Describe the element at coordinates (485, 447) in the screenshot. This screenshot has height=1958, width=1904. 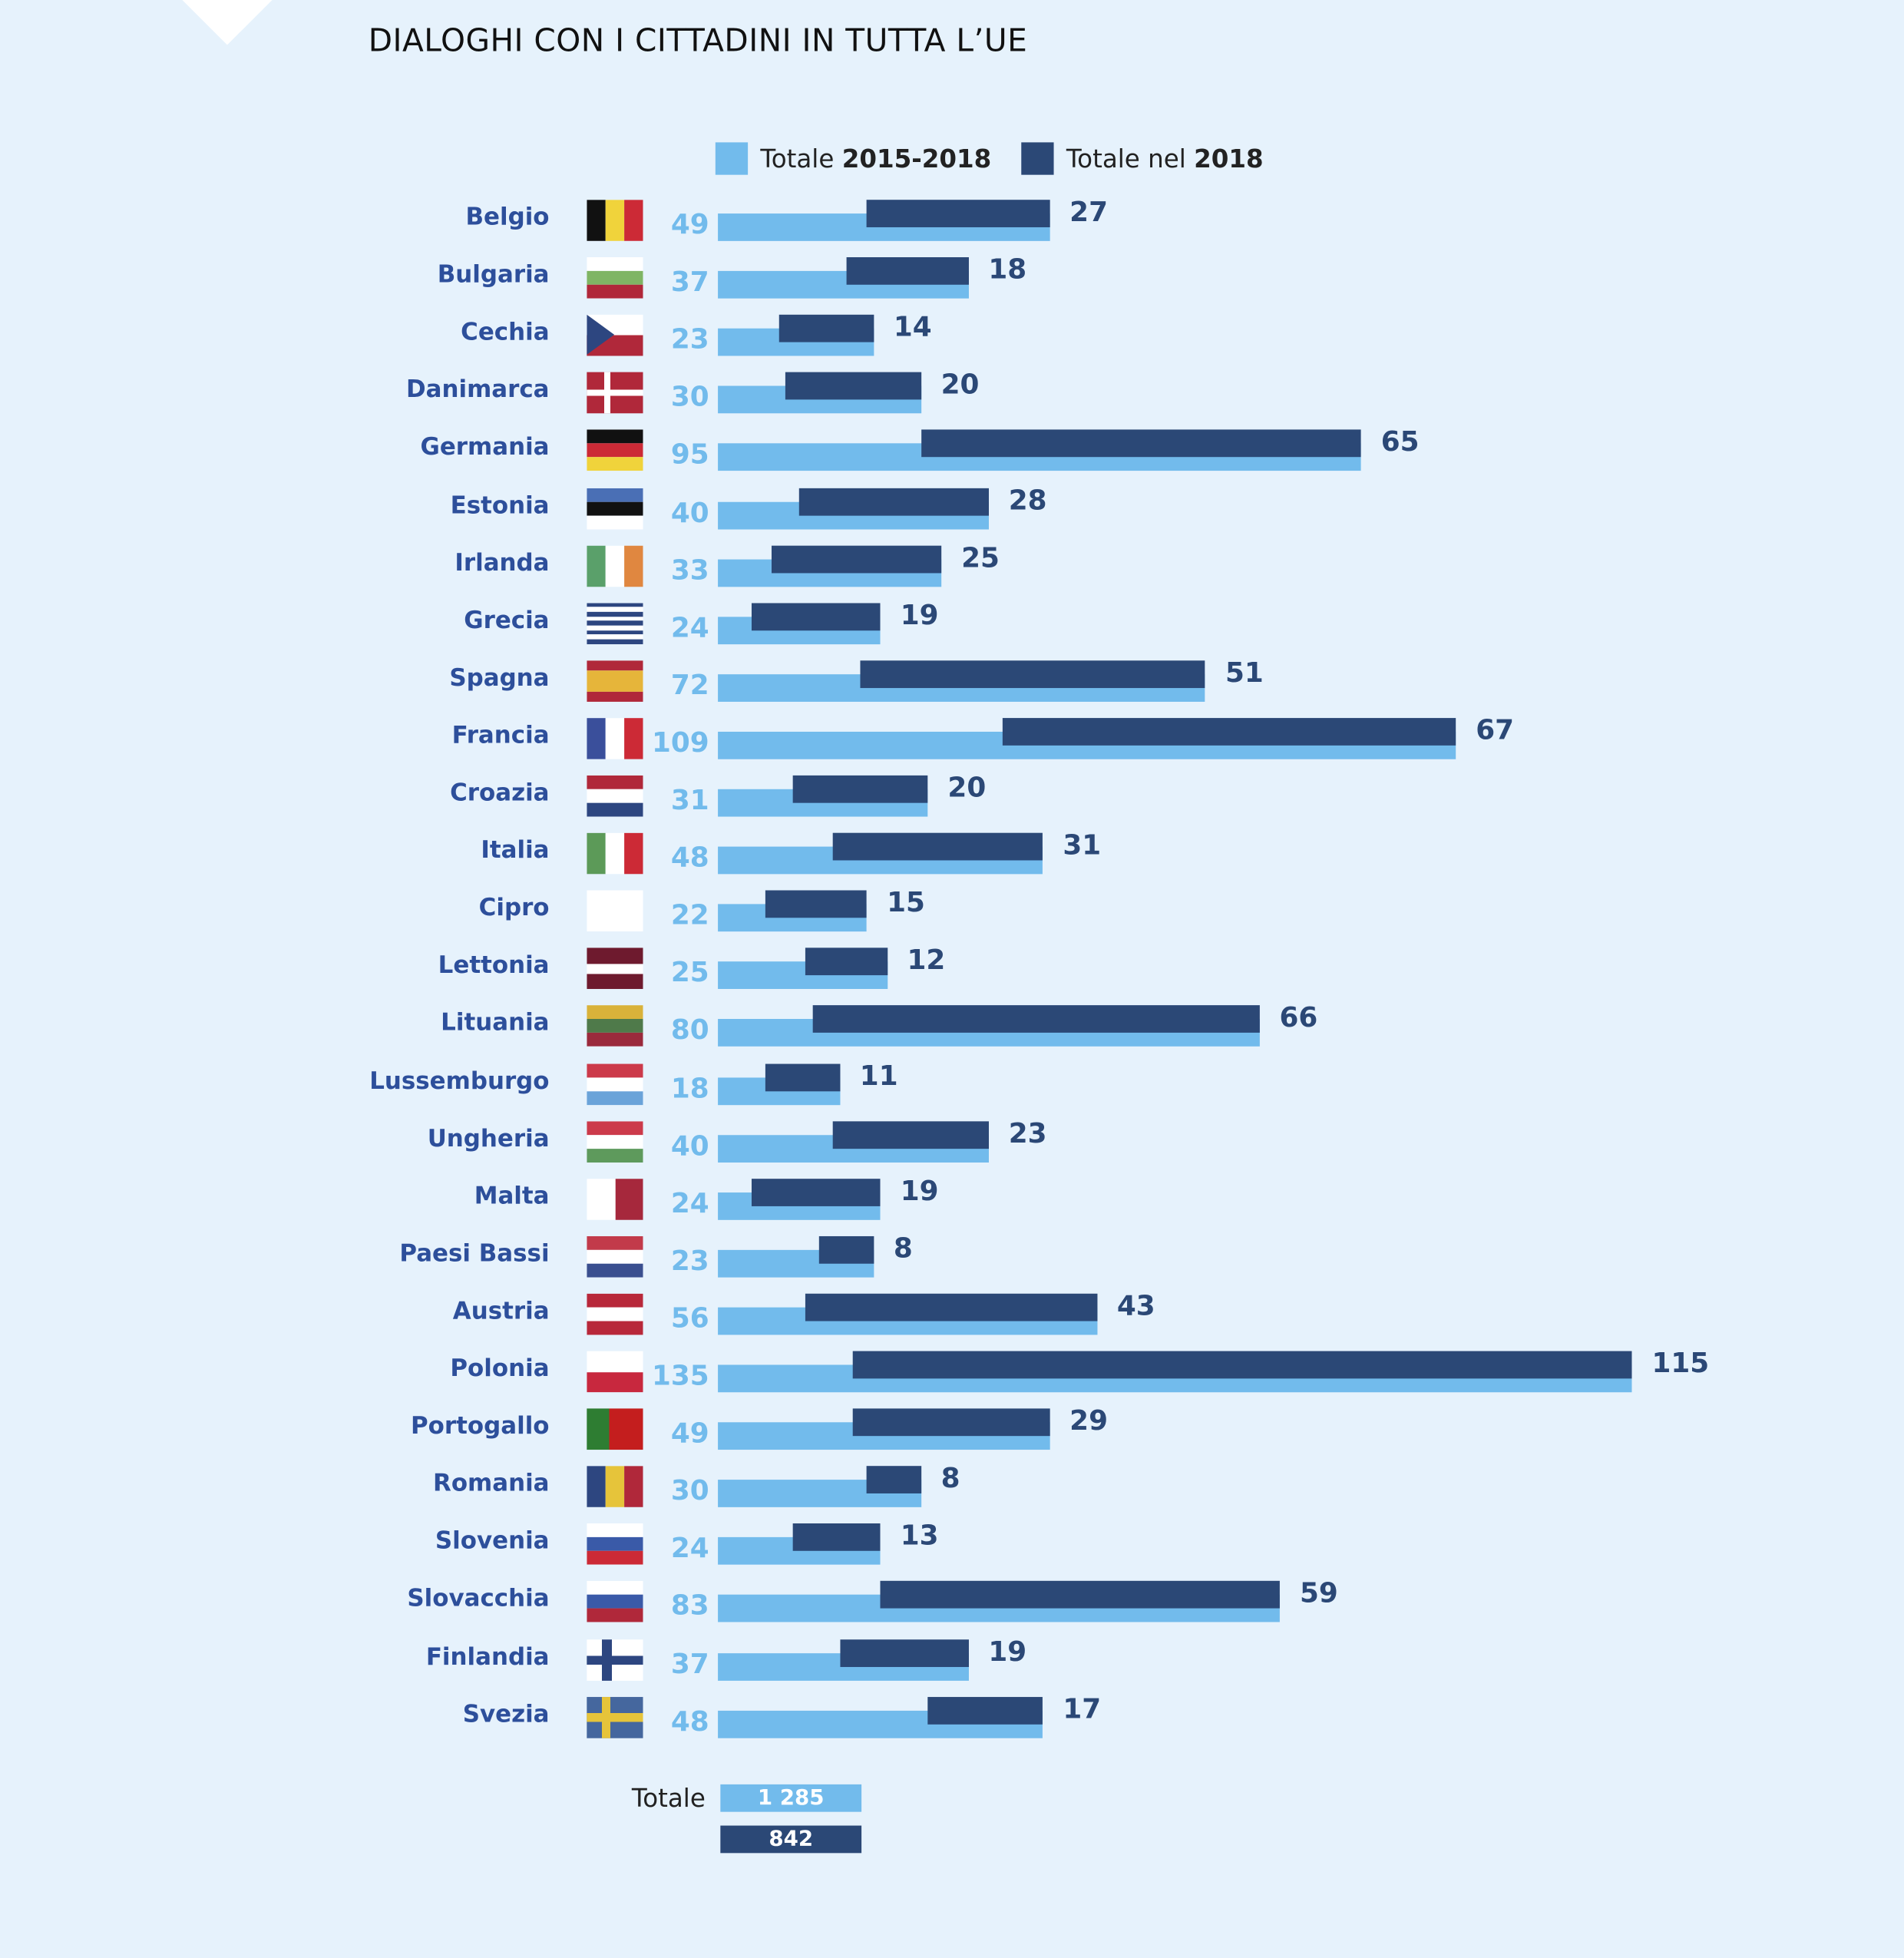
I see `country-label: Germania` at that location.